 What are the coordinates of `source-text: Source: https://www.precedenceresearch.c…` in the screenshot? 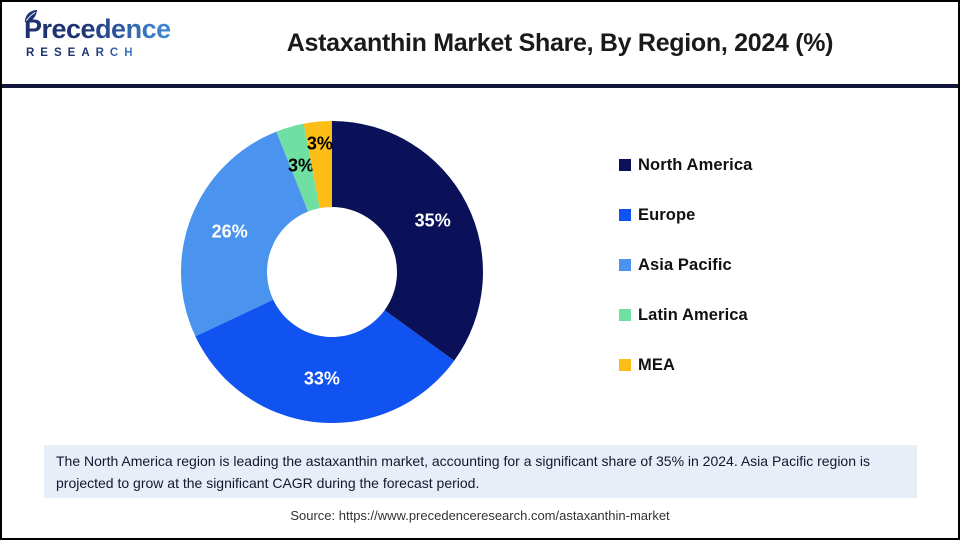 It's located at (480, 515).